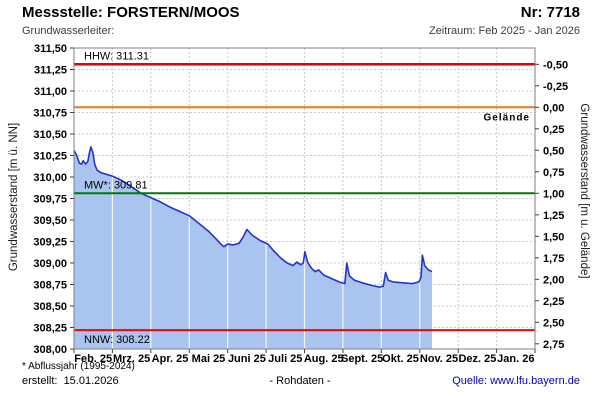 The height and width of the screenshot is (400, 600). What do you see at coordinates (507, 117) in the screenshot?
I see `refline-label-gelaende: Gelände` at bounding box center [507, 117].